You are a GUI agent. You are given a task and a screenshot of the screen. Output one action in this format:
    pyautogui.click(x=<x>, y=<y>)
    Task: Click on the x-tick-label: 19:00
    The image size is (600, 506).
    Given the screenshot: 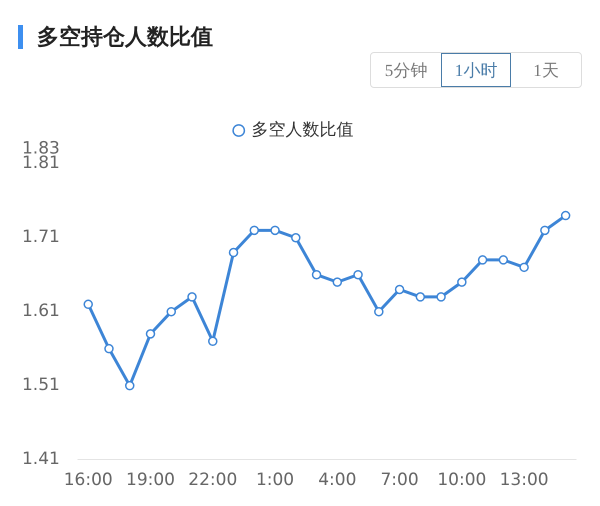 What is the action you would take?
    pyautogui.click(x=150, y=480)
    